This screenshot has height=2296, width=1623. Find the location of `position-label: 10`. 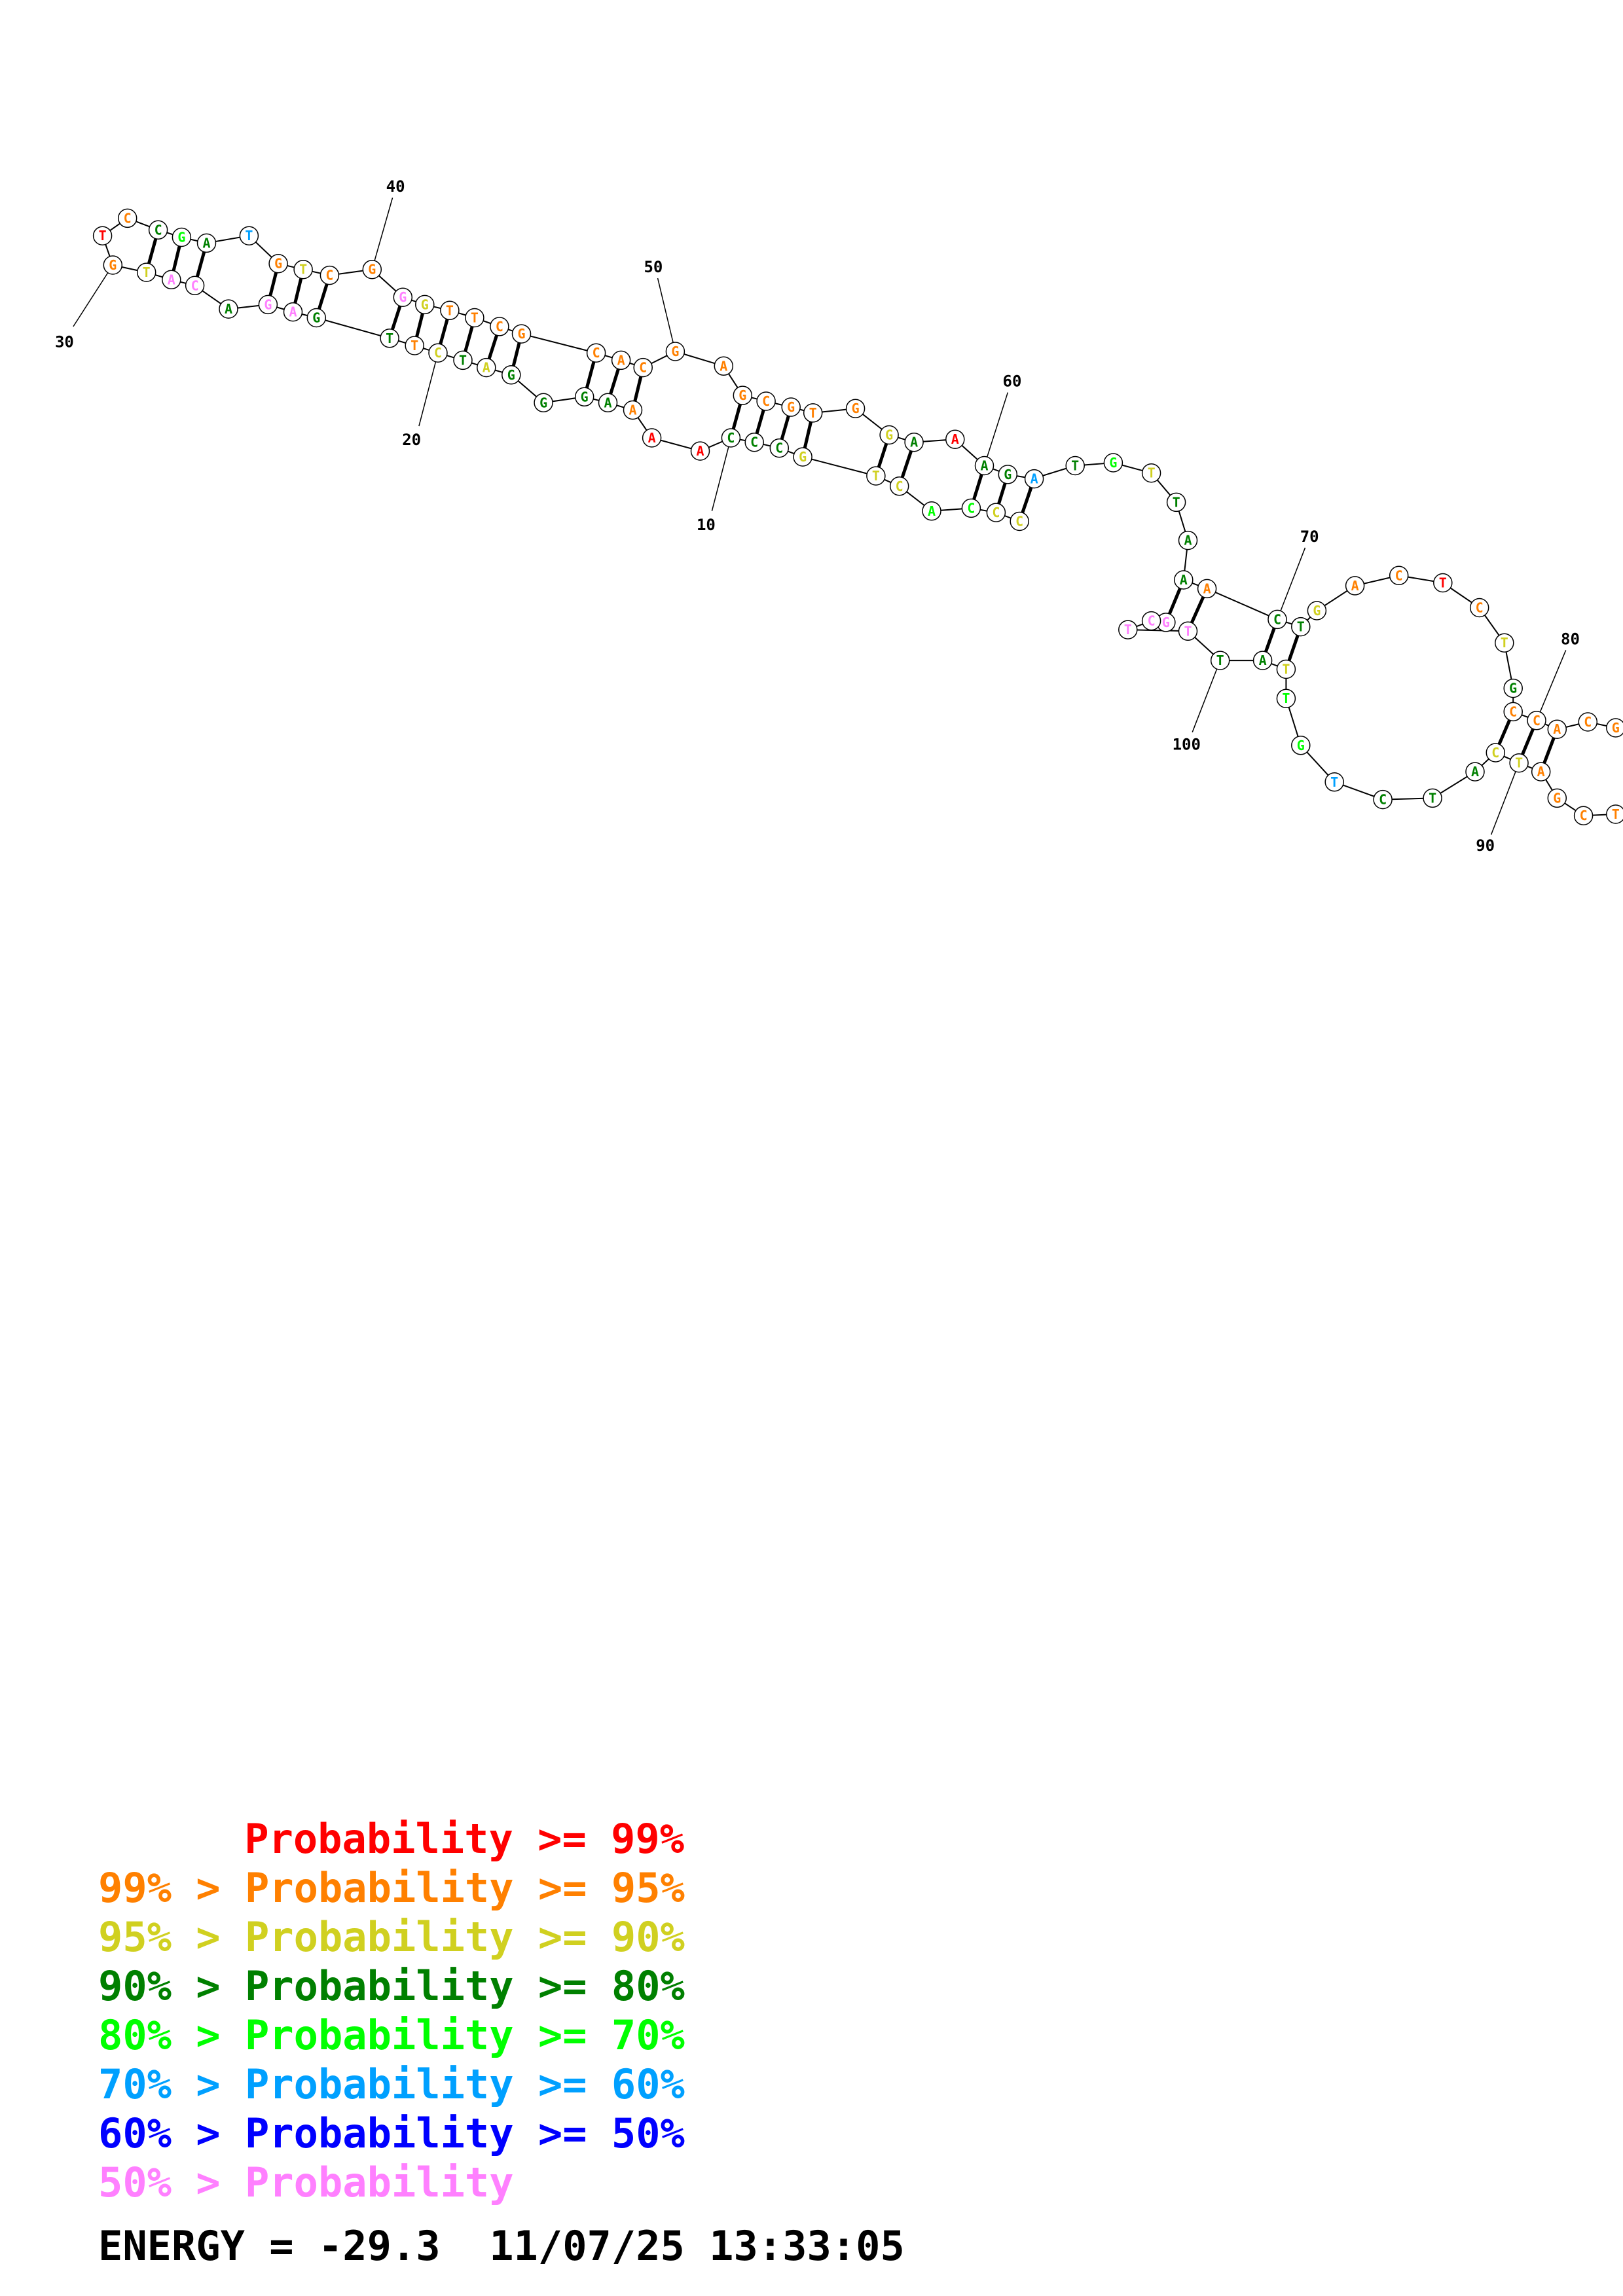

position-label: 10 is located at coordinates (706, 525).